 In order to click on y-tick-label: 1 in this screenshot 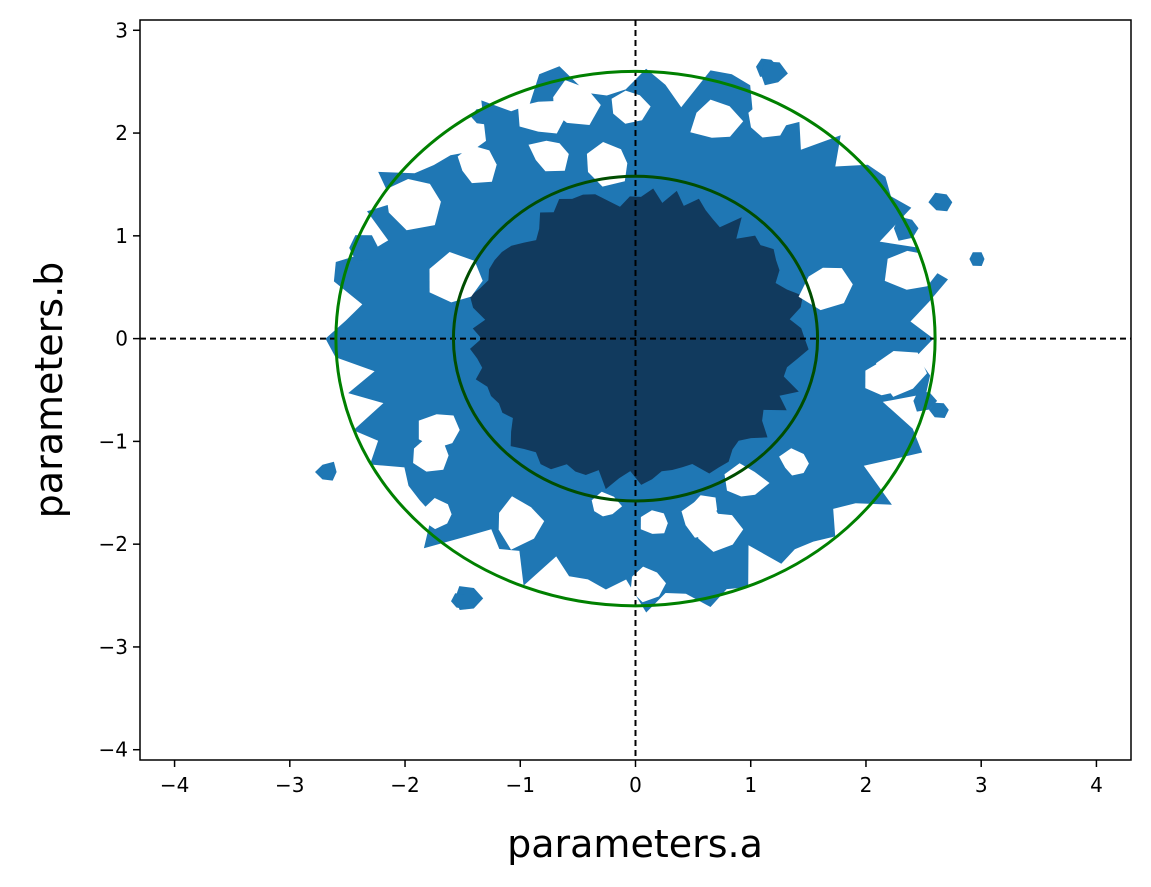, I will do `click(121, 236)`.